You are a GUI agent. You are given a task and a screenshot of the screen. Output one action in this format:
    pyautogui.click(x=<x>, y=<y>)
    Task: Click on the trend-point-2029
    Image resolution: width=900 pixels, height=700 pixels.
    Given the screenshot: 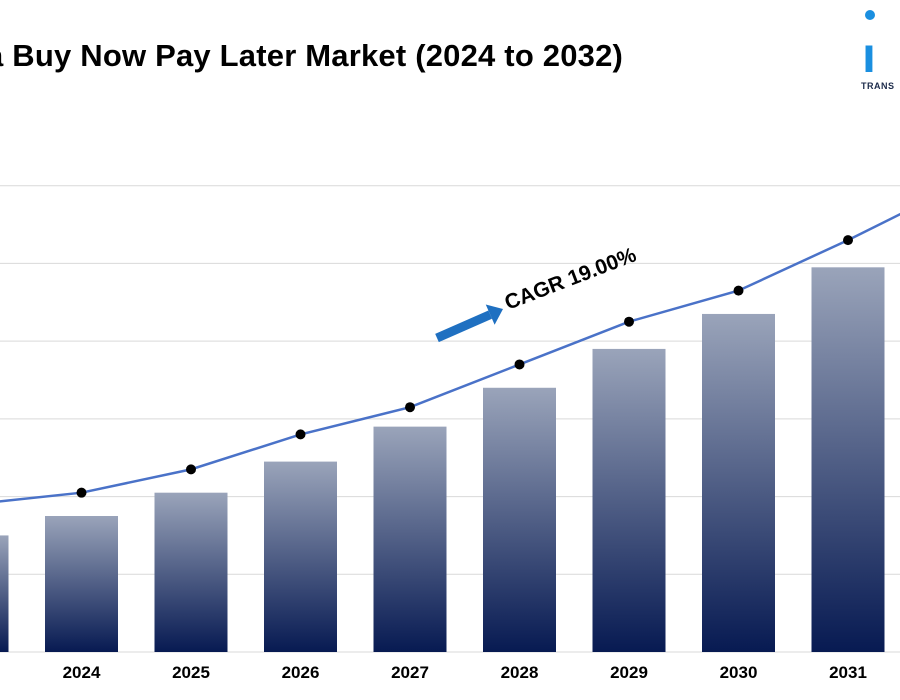 What is the action you would take?
    pyautogui.click(x=629, y=321)
    